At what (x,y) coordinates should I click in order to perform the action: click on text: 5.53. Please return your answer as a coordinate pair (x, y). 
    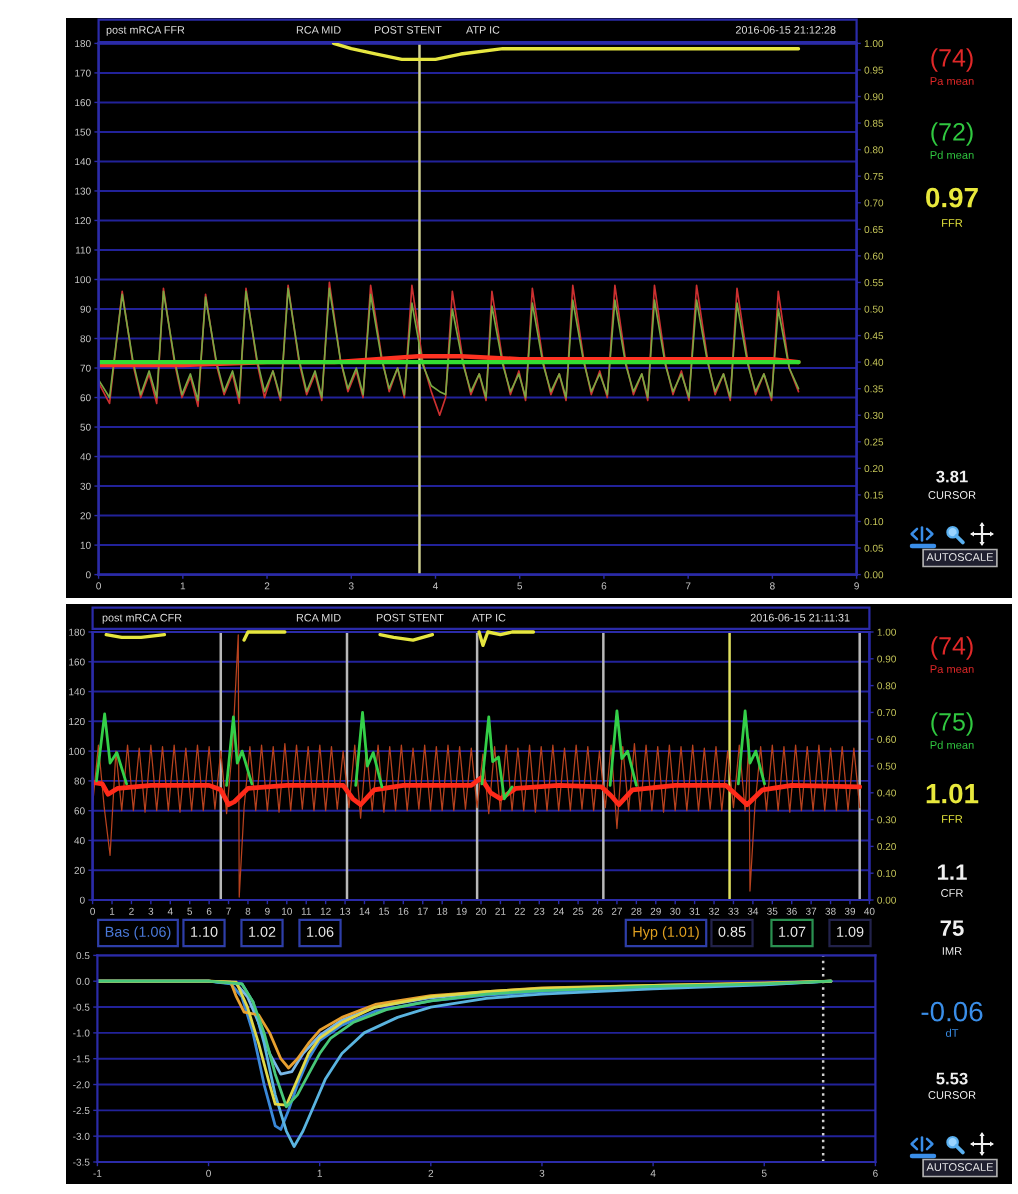
    Looking at the image, I should click on (952, 1078).